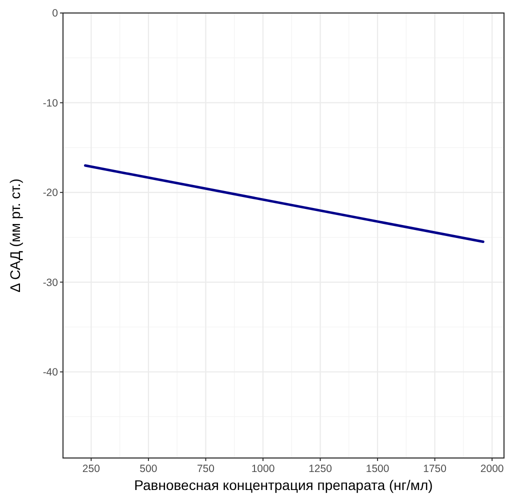 This screenshot has width=514, height=500. What do you see at coordinates (55, 14) in the screenshot?
I see `y-tick-label: 0` at bounding box center [55, 14].